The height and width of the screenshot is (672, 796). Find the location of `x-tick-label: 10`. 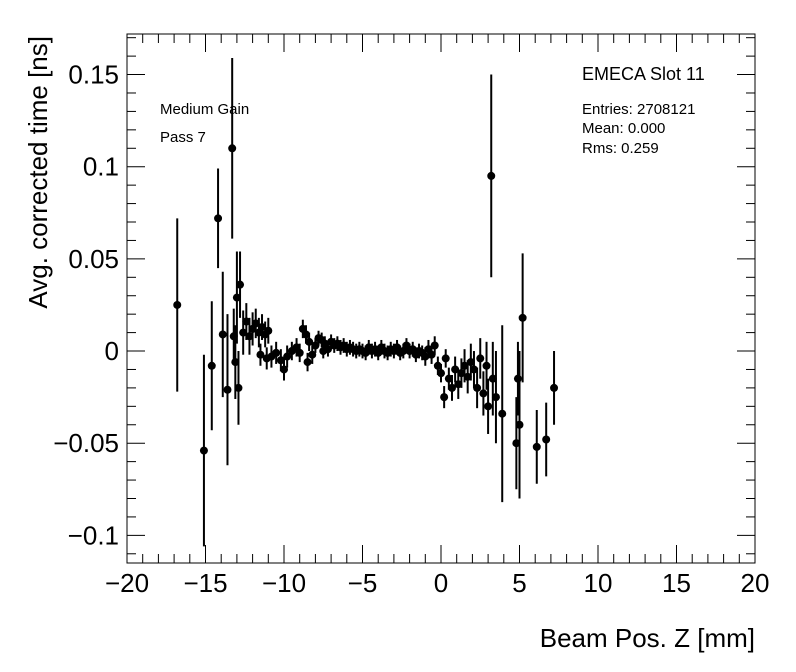

x-tick-label: 10 is located at coordinates (598, 583).